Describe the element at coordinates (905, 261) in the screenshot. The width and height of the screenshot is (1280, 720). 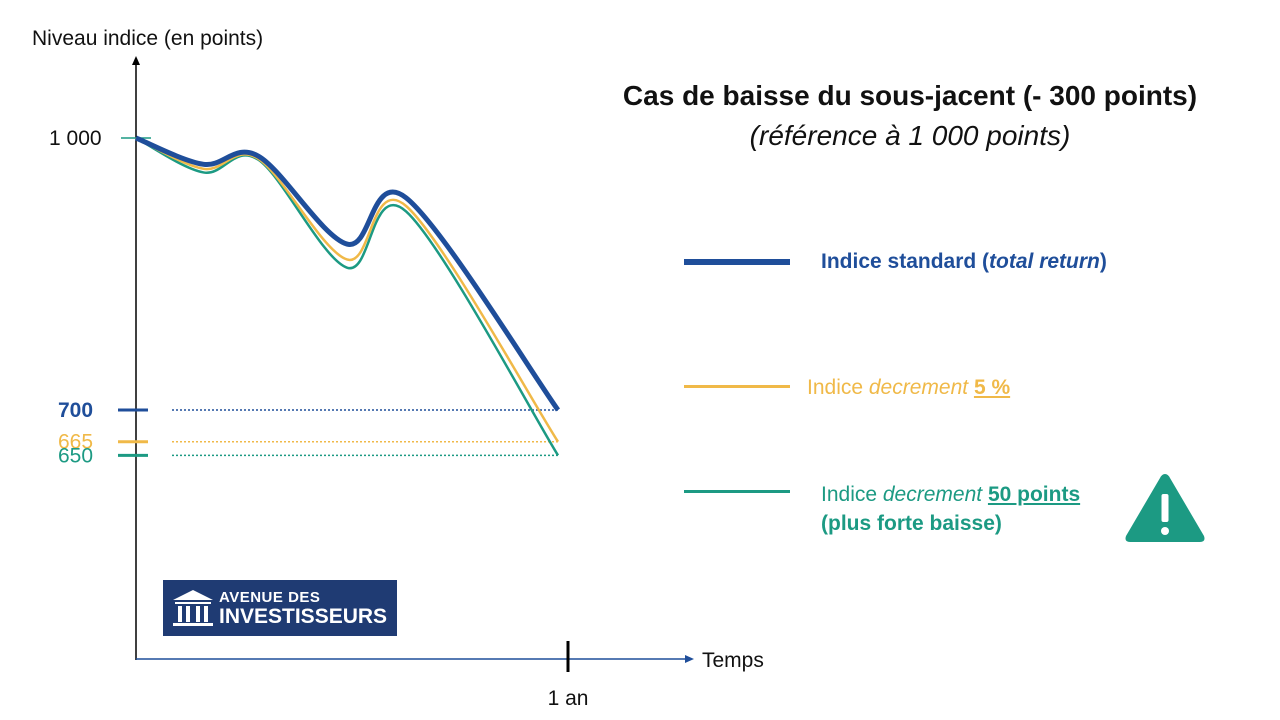
I see `legend-standard-text: Indice standard (` at that location.